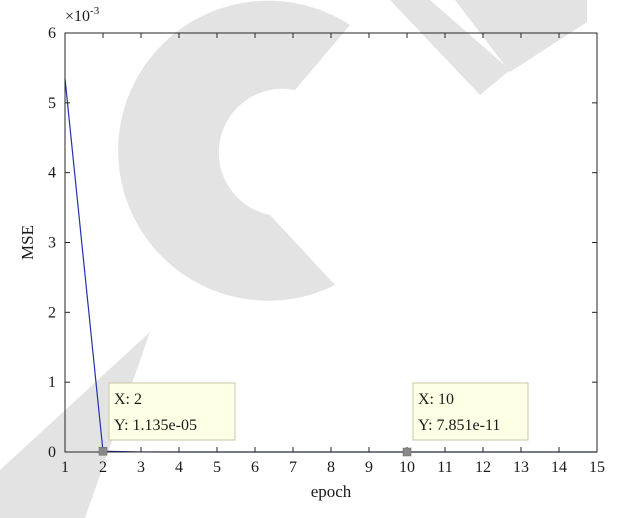 Image resolution: width=619 pixels, height=518 pixels. I want to click on x-tick-label: 9, so click(369, 467).